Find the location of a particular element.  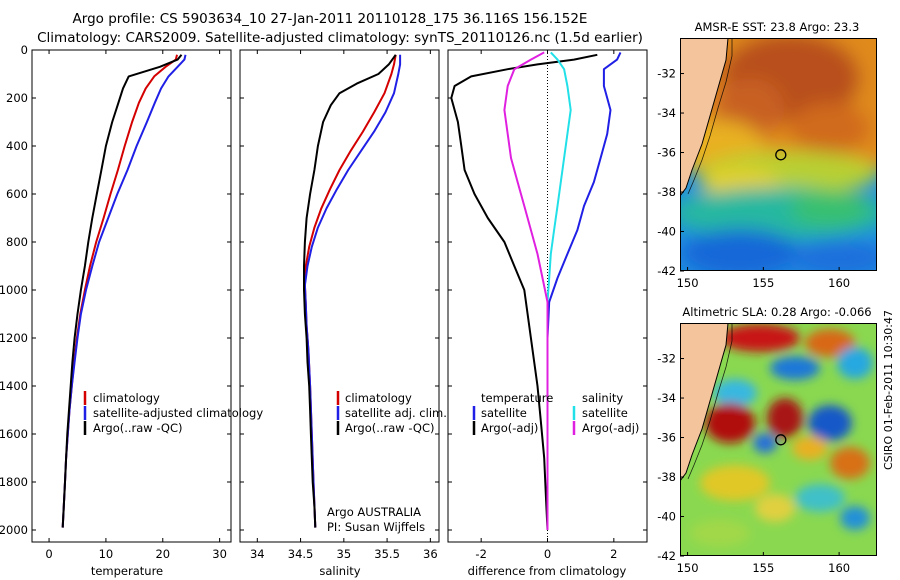

argo-program-label: Argo AUSTRALIA is located at coordinates (374, 512).